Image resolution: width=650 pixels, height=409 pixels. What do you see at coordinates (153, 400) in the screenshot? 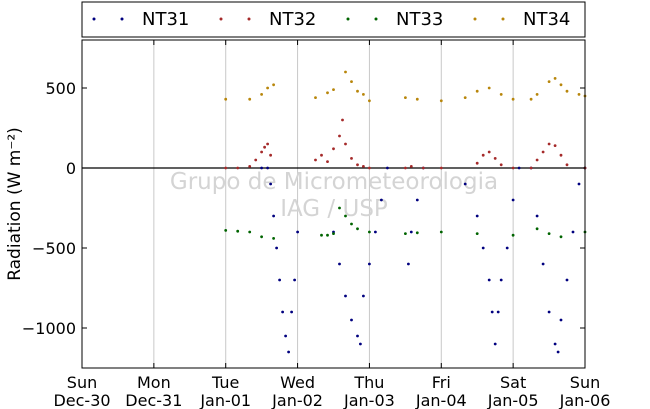
I see `x-tick-date: Dec-31` at bounding box center [153, 400].